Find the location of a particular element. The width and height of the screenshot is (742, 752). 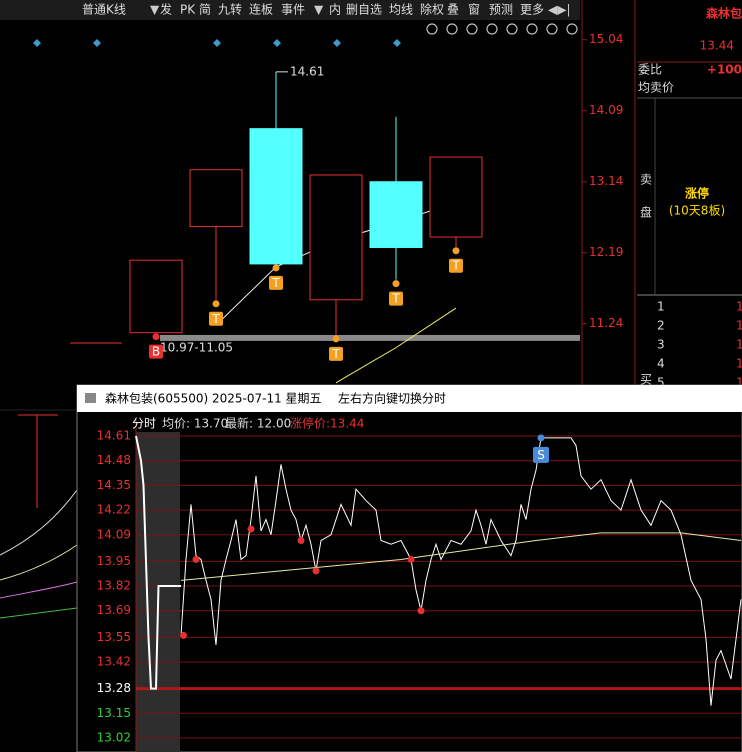

toolbar-item: 发 is located at coordinates (166, 9).